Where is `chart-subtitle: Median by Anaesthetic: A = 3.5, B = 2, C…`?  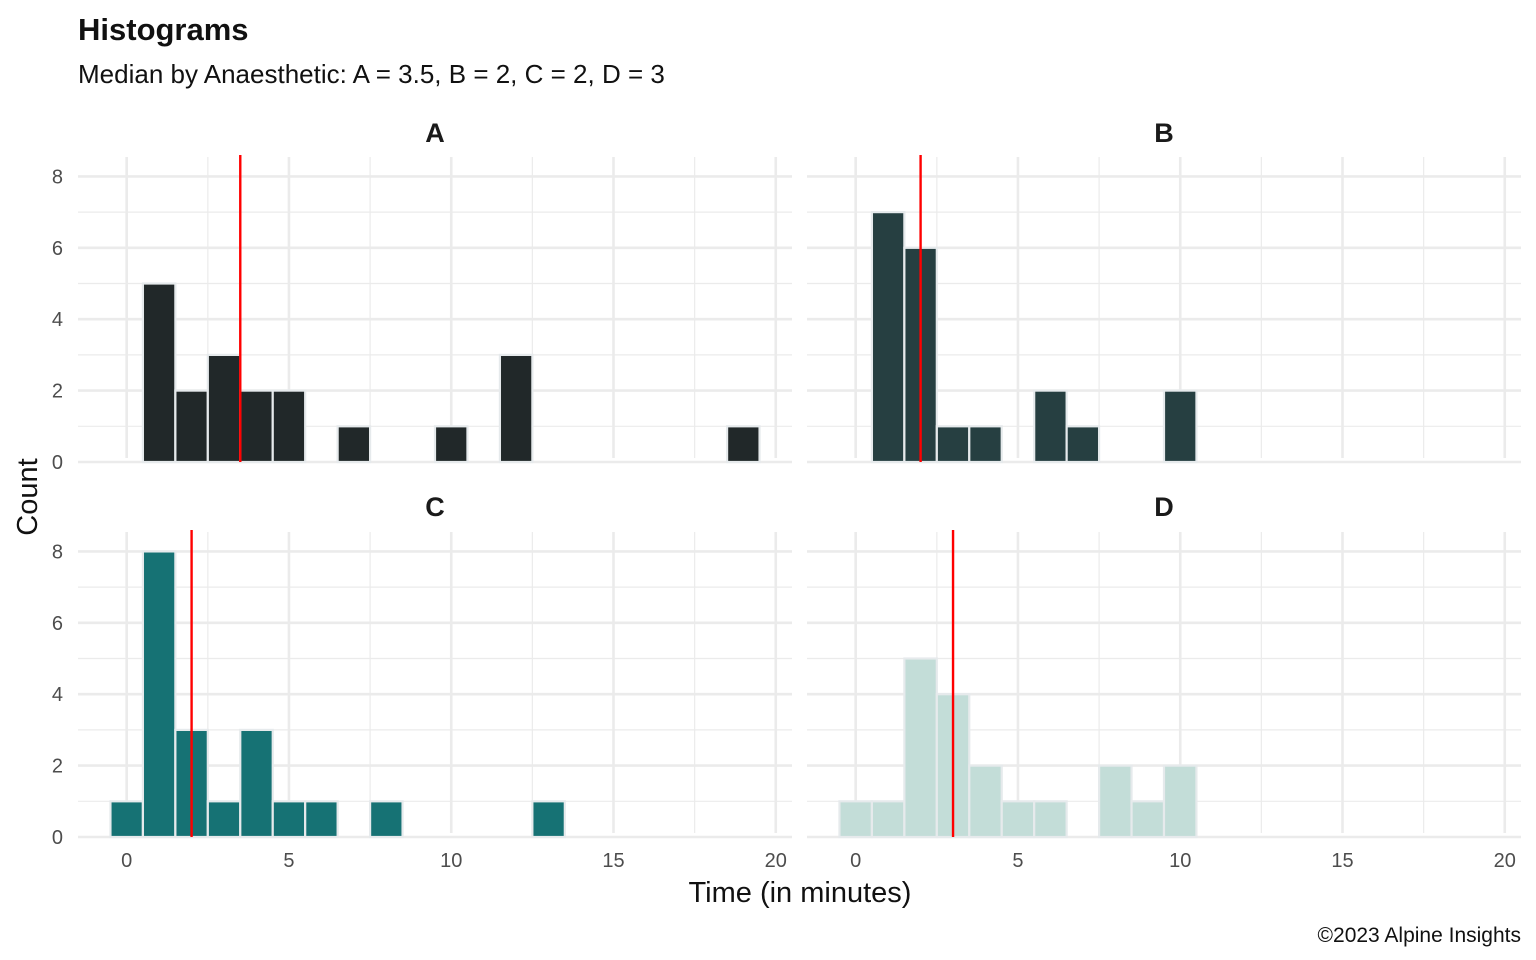
chart-subtitle: Median by Anaesthetic: A = 3.5, B = 2, C… is located at coordinates (371, 74).